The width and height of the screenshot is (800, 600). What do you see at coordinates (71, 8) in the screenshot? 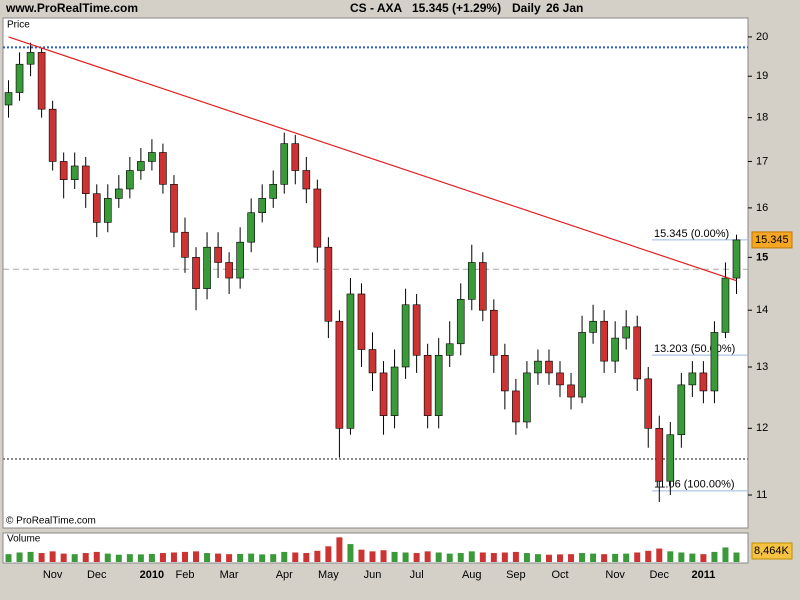
I see `site: www.ProRealTime.com` at bounding box center [71, 8].